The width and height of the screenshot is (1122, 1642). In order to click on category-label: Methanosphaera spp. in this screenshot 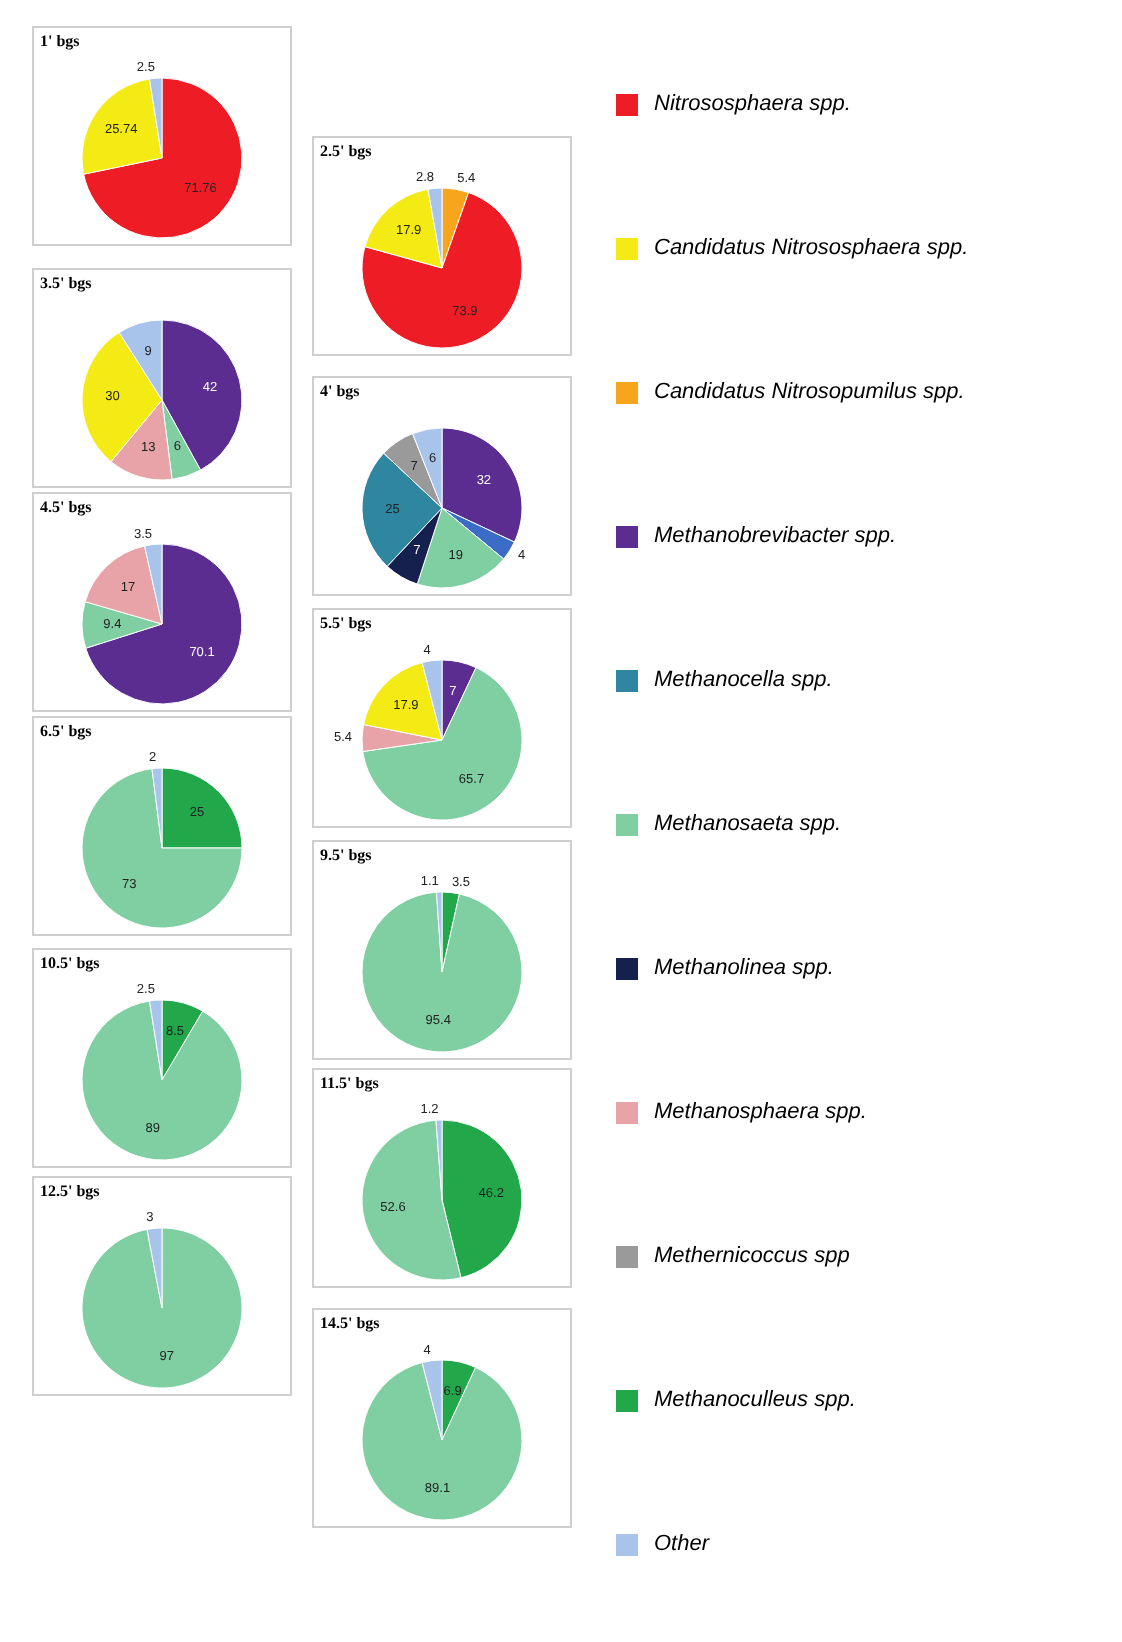, I will do `click(760, 1112)`.